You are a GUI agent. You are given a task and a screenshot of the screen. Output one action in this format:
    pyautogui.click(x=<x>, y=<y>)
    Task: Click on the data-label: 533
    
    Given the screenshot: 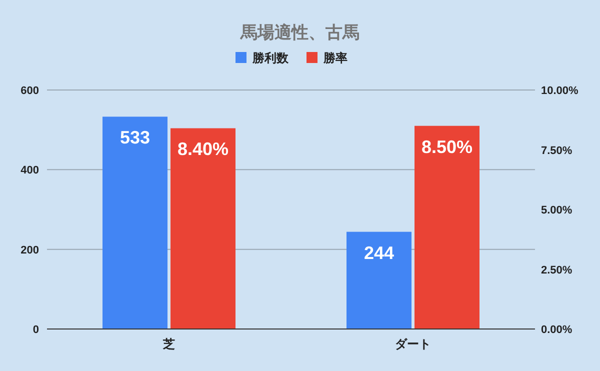 What is the action you would take?
    pyautogui.click(x=135, y=138)
    